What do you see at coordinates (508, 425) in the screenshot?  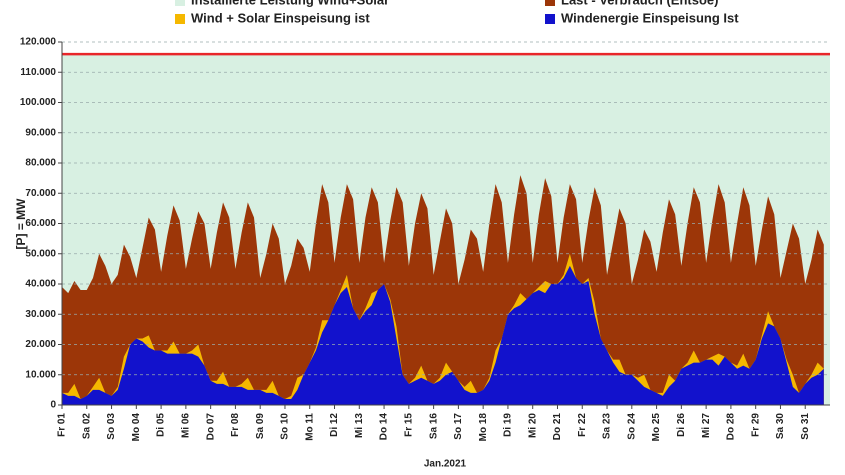 I see `x-tick-label: Di 19` at bounding box center [508, 425].